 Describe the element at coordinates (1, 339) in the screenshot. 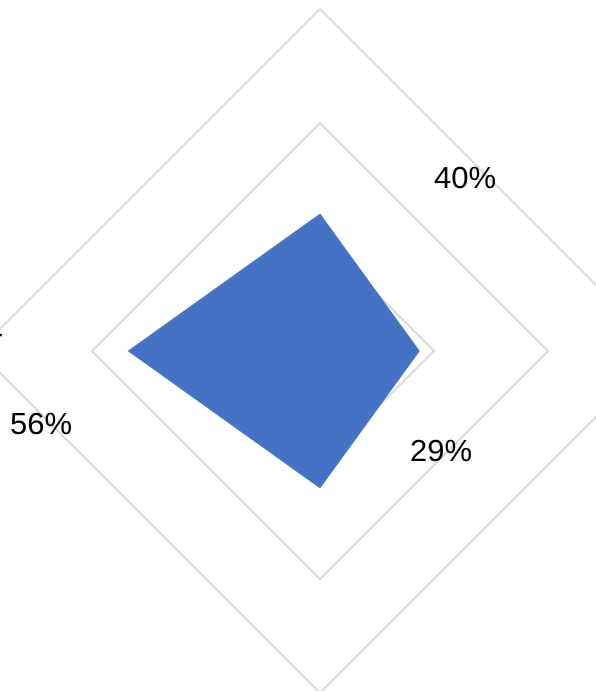

I see `axis-label-left: r` at that location.